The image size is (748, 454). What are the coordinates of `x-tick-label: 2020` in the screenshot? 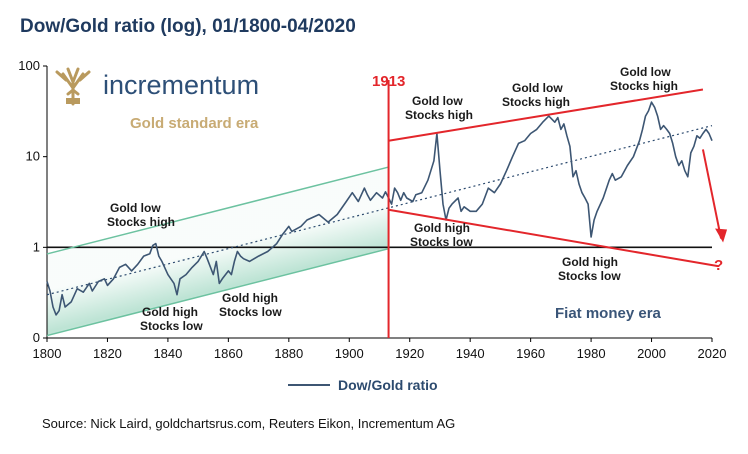 It's located at (712, 353).